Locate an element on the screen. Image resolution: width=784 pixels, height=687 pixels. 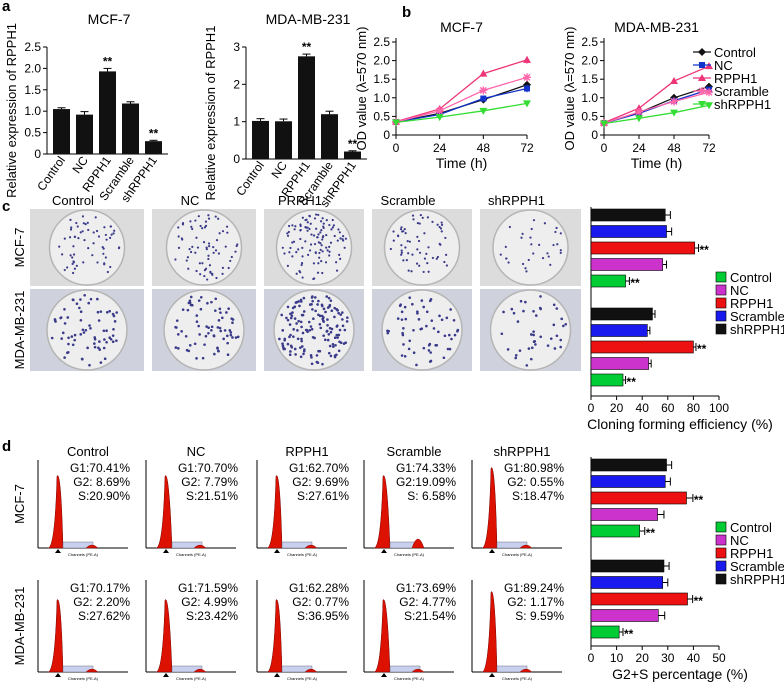
bar-shRPPH1 is located at coordinates (153, 147).